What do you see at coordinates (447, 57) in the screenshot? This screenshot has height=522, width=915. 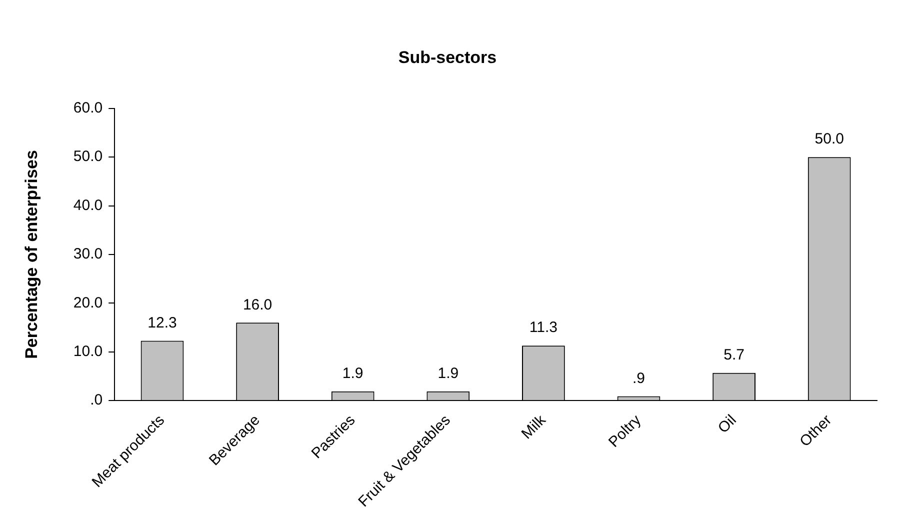 I see `chart-title: Sub-sectors` at bounding box center [447, 57].